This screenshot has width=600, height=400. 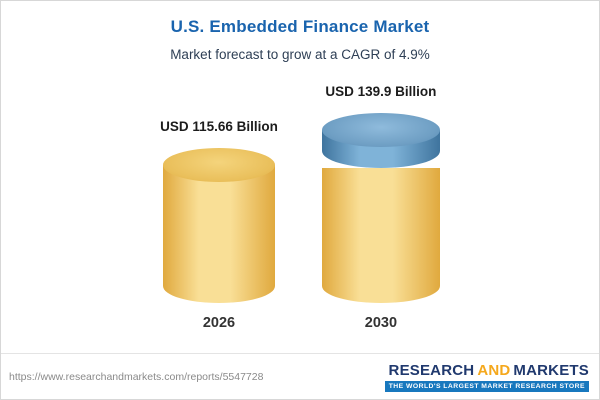 I want to click on value-label-2030: USD 139.9 Billion, so click(x=381, y=91).